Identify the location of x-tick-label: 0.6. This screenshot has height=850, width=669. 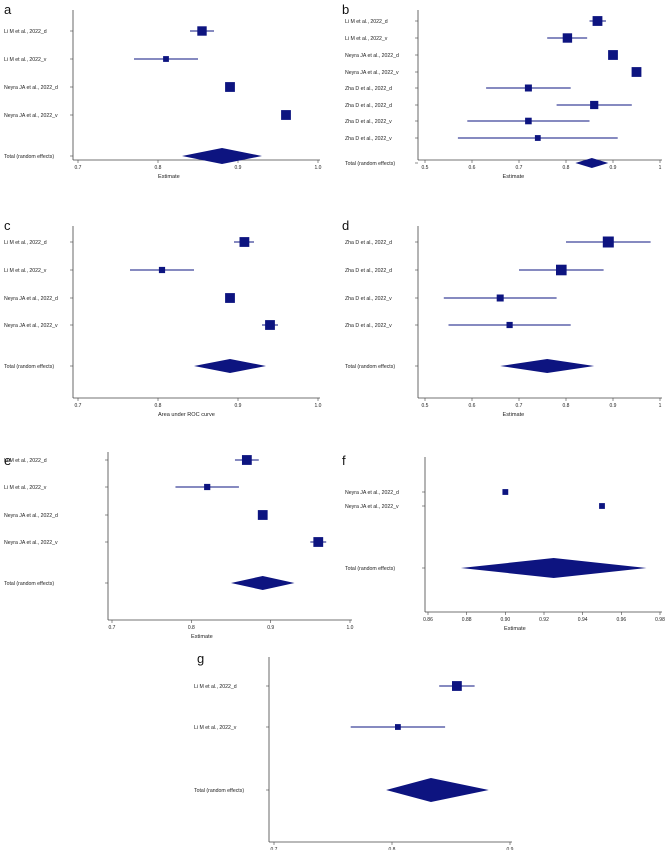
(472, 168).